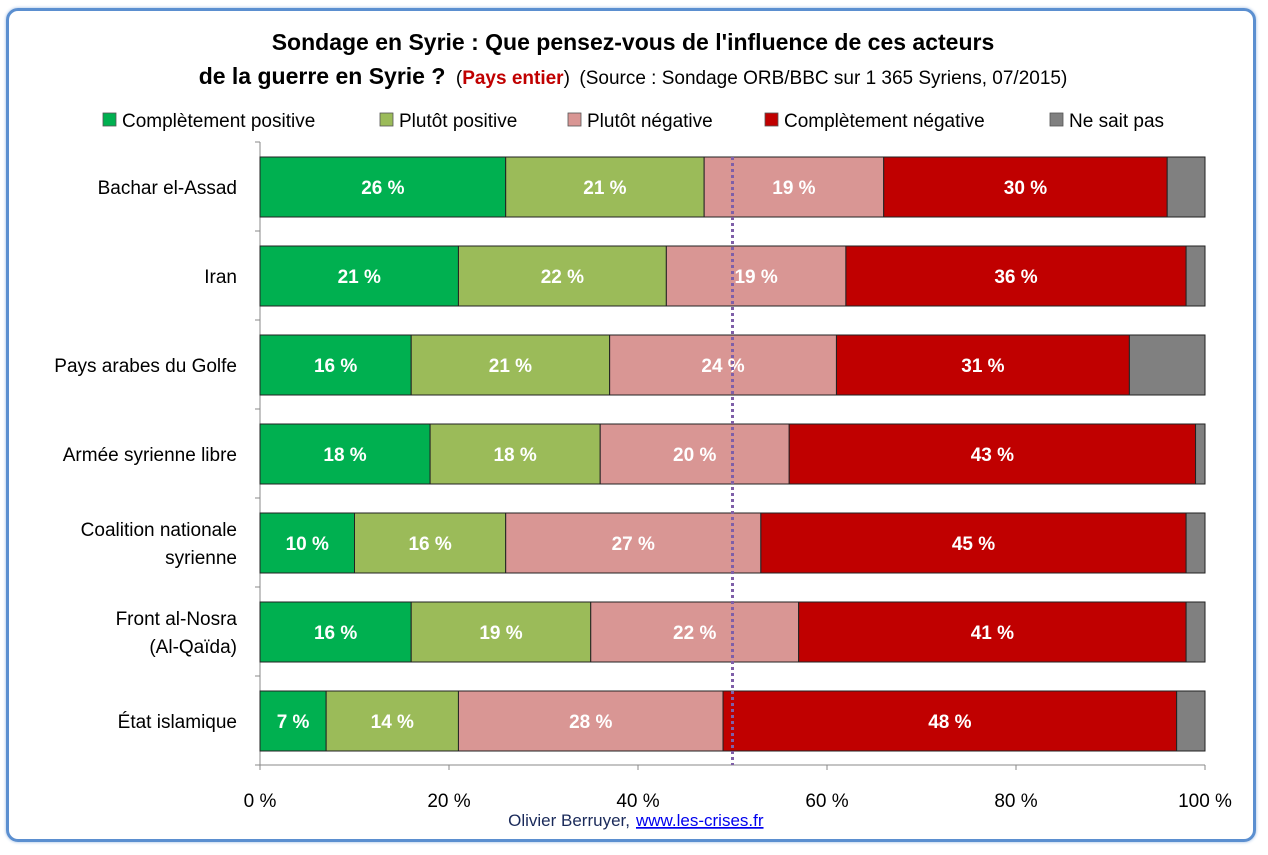 This screenshot has width=1268, height=855. What do you see at coordinates (699, 820) in the screenshot?
I see `footer-link: www.les-crises.fr` at bounding box center [699, 820].